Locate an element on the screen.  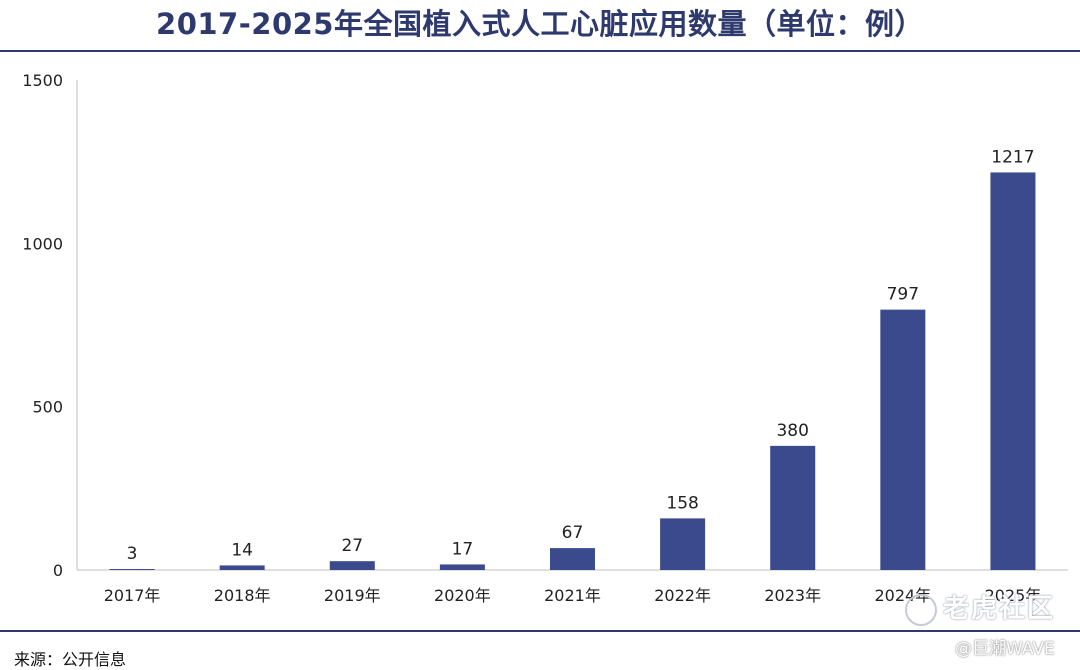
x-category-label: 2025年 is located at coordinates (1013, 595).